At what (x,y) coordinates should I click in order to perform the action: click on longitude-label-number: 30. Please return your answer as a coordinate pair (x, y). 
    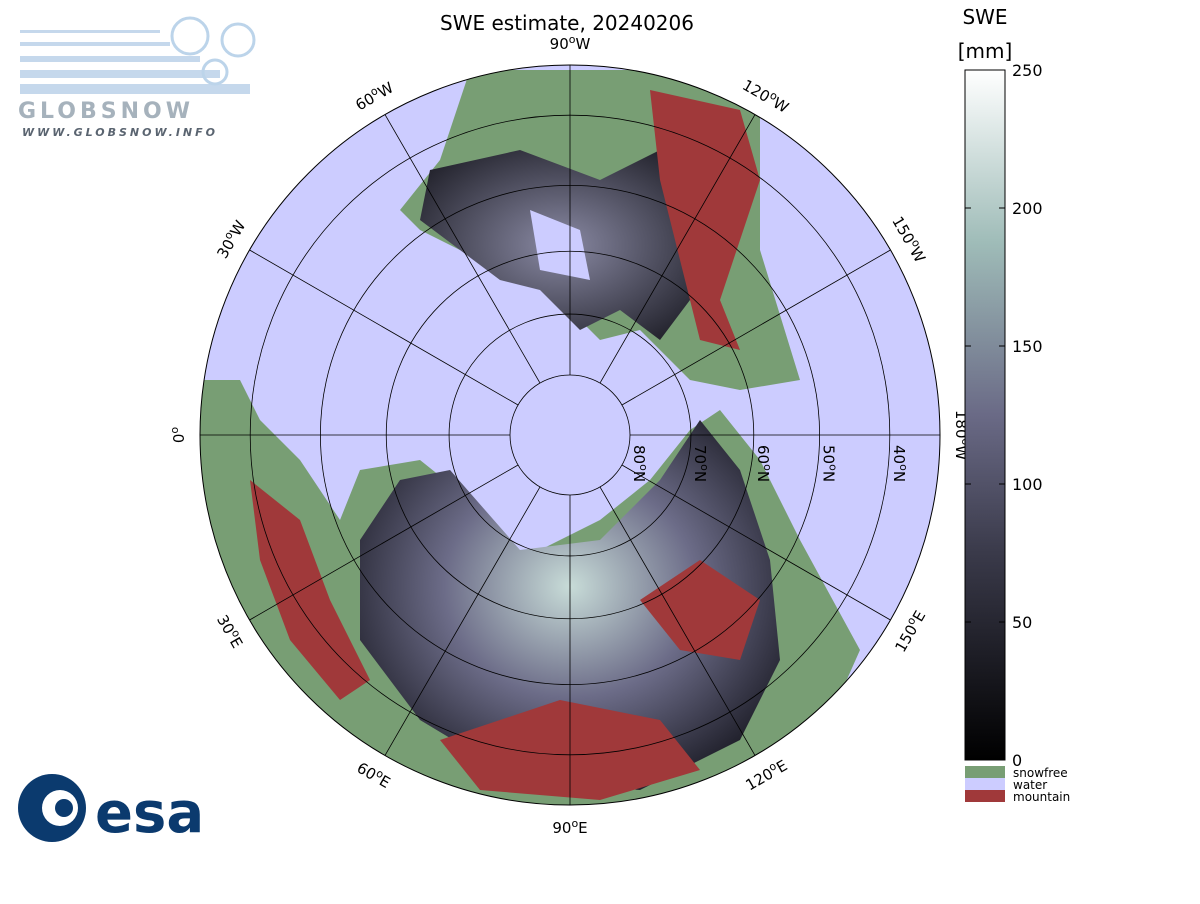
    Looking at the image, I should click on (225, 249).